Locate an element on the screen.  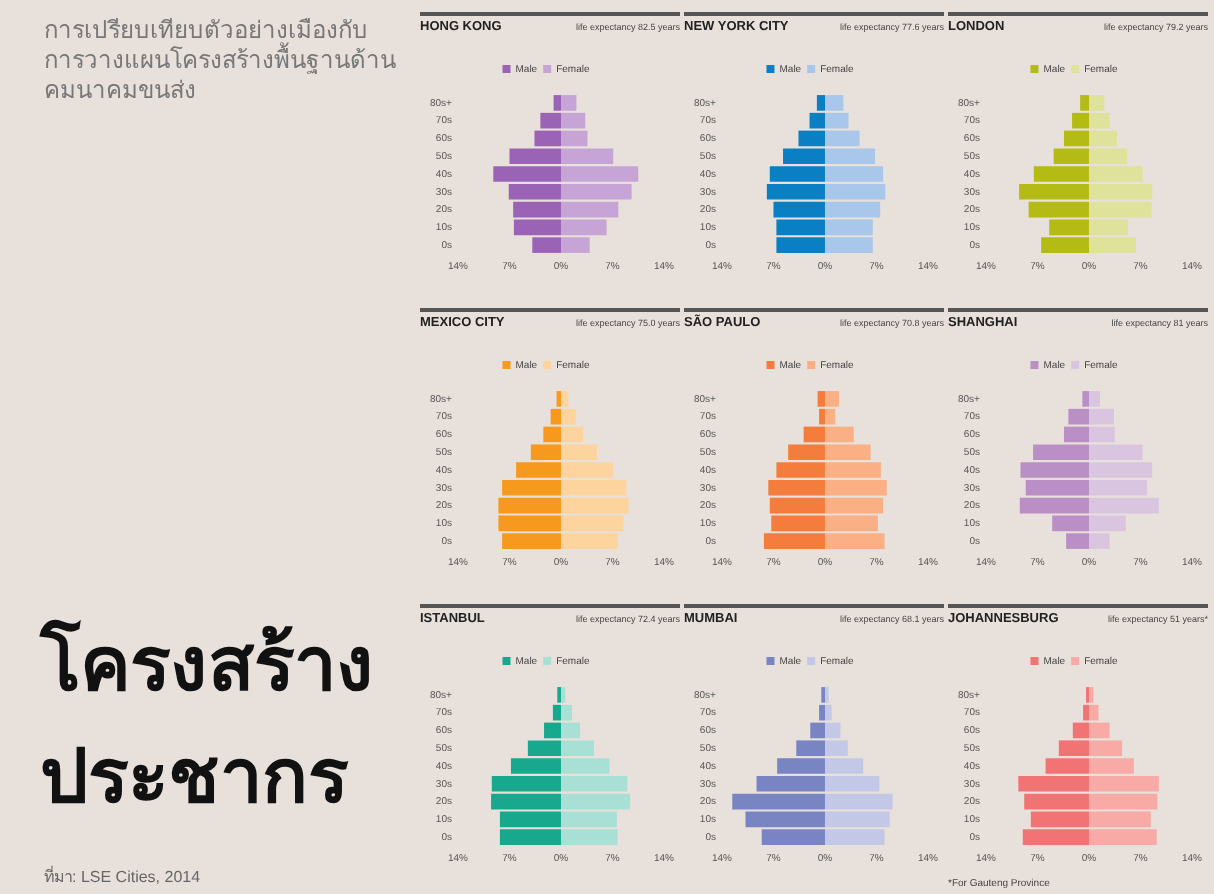
text: การเปรียบเทียบตัวอย่างเมืองกับการวางแผนโครงสร้างพื้นฐานด้านคมนาคมขนส่ง is located at coordinates (221, 61).